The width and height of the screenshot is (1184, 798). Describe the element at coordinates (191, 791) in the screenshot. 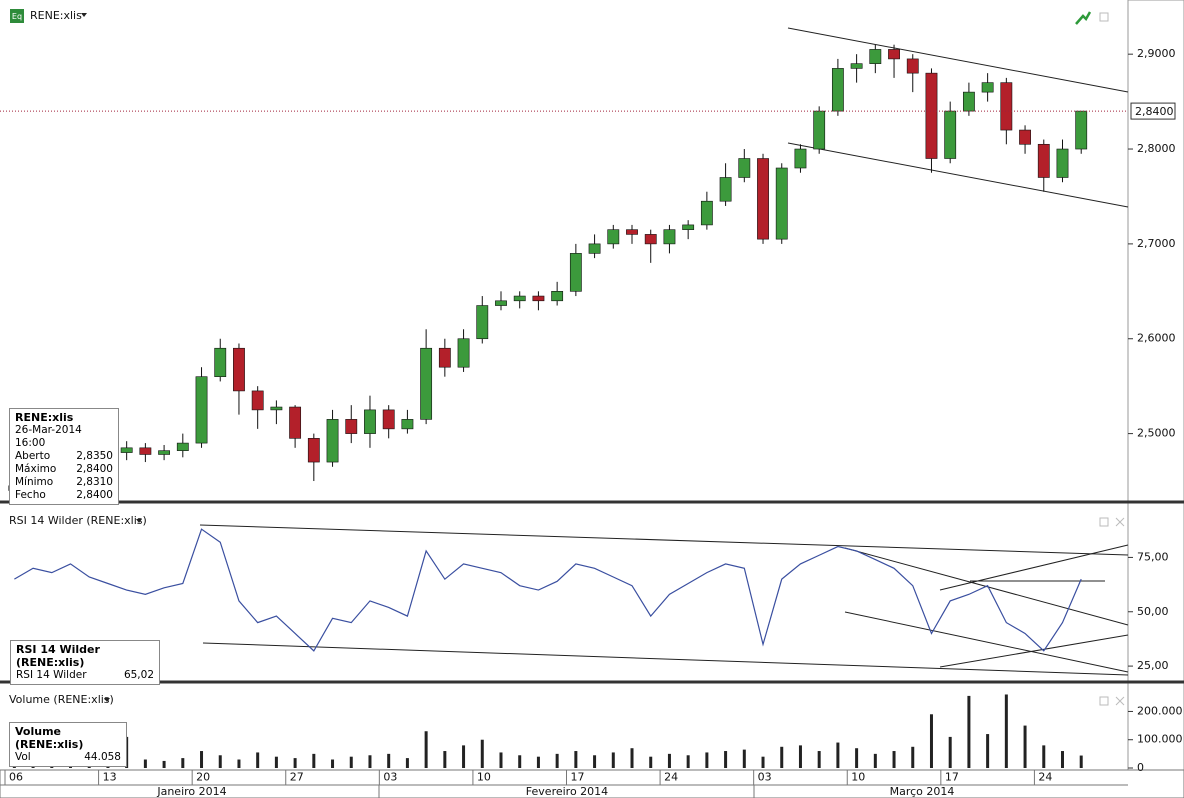

I see `month-label: Janeiro 2014` at that location.